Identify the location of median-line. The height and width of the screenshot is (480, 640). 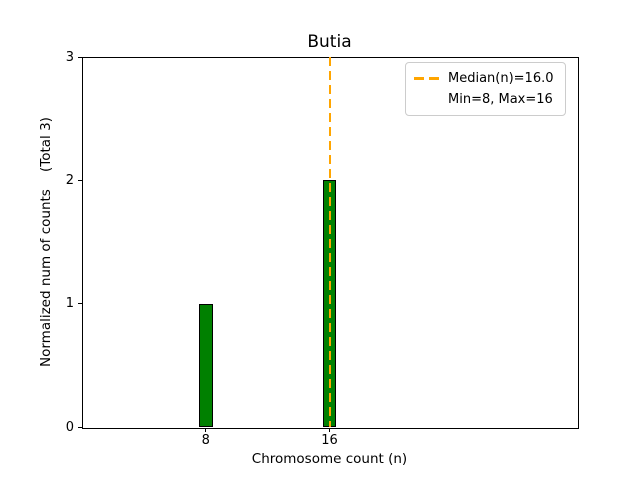
(329, 242).